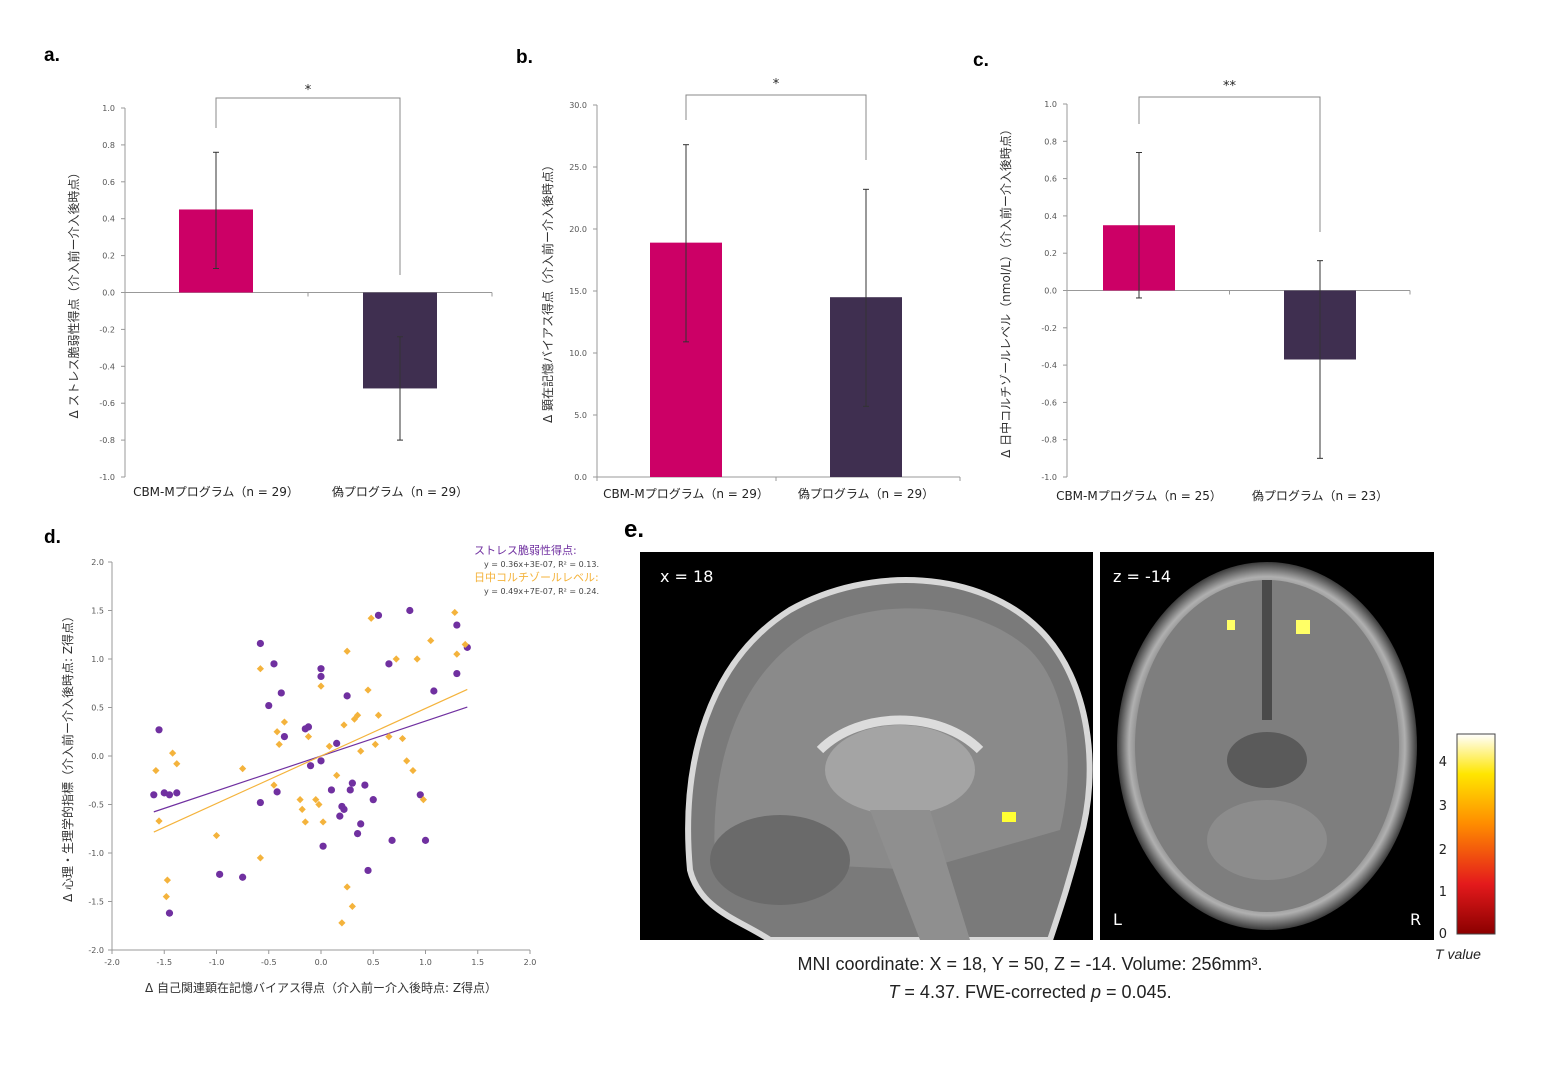  I want to click on panel-letter-c: c., so click(981, 60).